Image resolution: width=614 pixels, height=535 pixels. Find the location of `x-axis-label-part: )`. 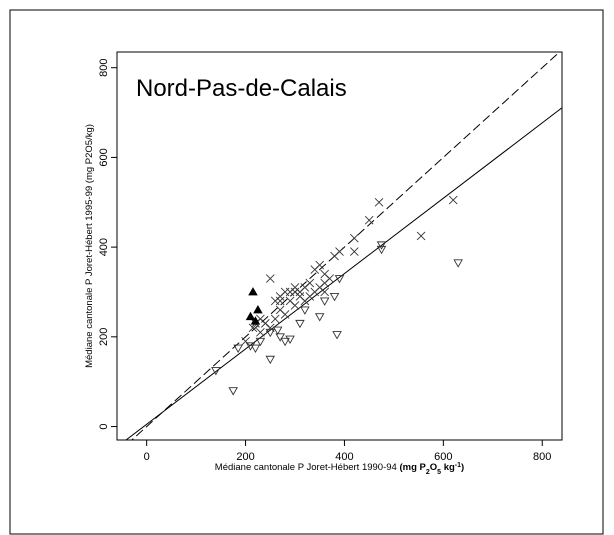

x-axis-label-part: ) is located at coordinates (462, 467).